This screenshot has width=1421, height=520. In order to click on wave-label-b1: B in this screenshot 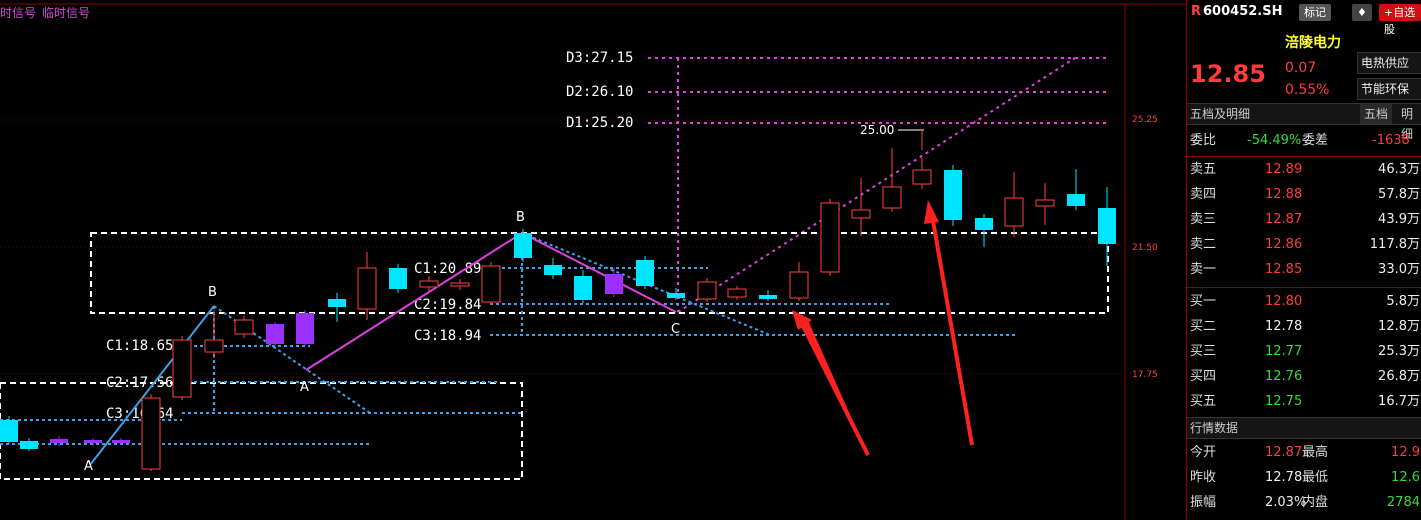, I will do `click(212, 292)`.